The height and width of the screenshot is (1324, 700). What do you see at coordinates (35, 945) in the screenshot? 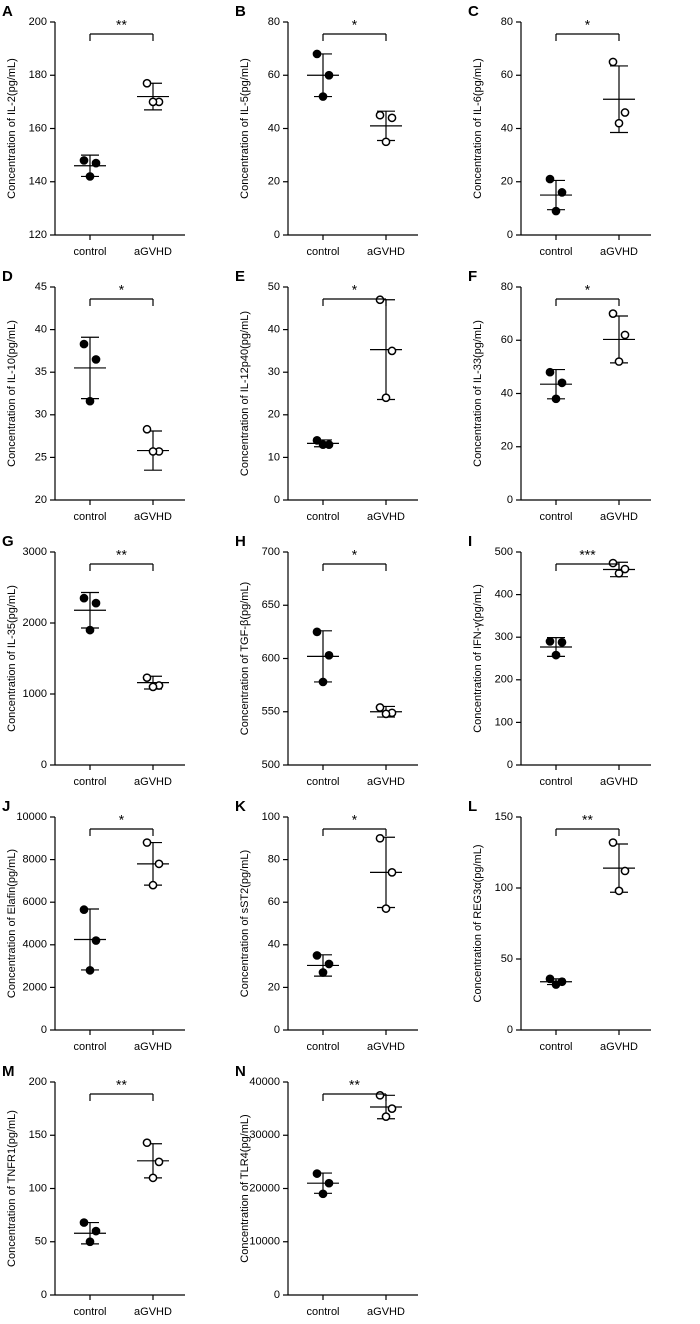
I see `y-tick-label: 4000` at bounding box center [35, 945].